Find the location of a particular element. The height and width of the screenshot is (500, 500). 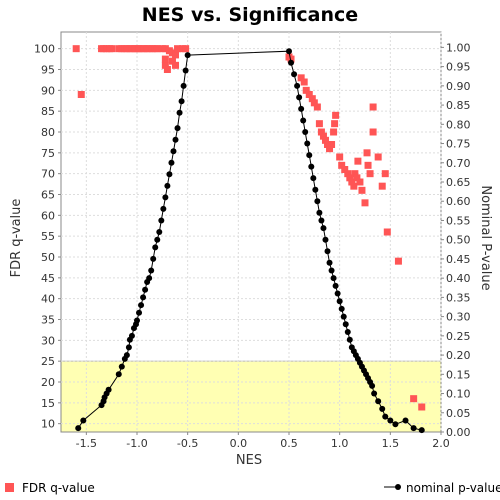

legend-fdr-swatch is located at coordinates (9, 487).